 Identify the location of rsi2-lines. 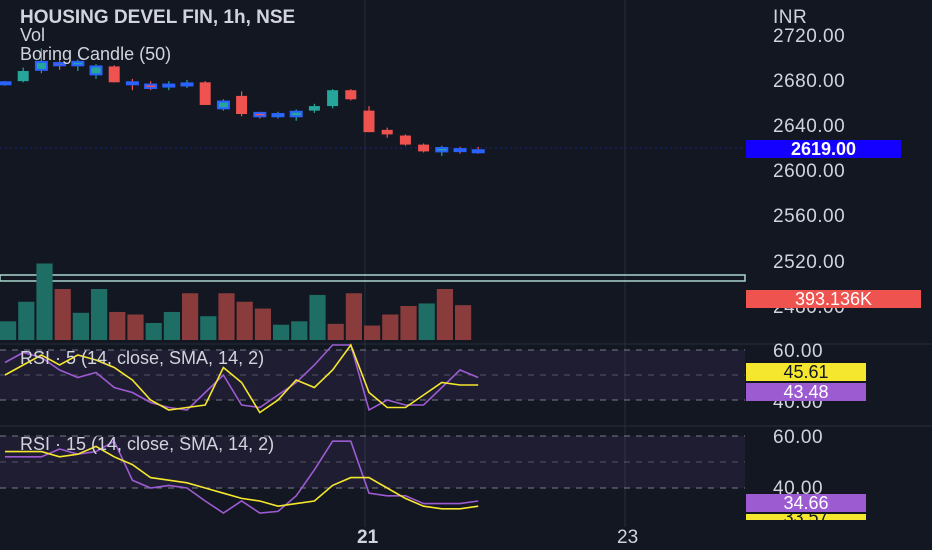
(242, 477).